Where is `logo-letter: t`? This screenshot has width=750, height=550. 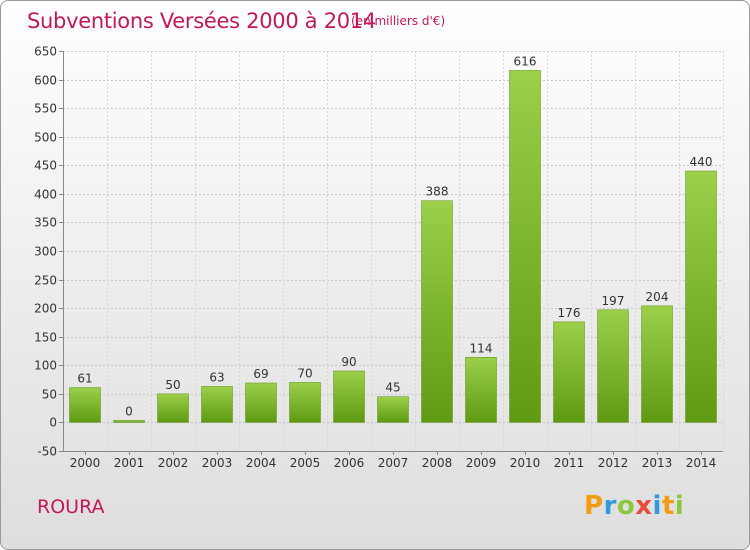 logo-letter: t is located at coordinates (668, 506).